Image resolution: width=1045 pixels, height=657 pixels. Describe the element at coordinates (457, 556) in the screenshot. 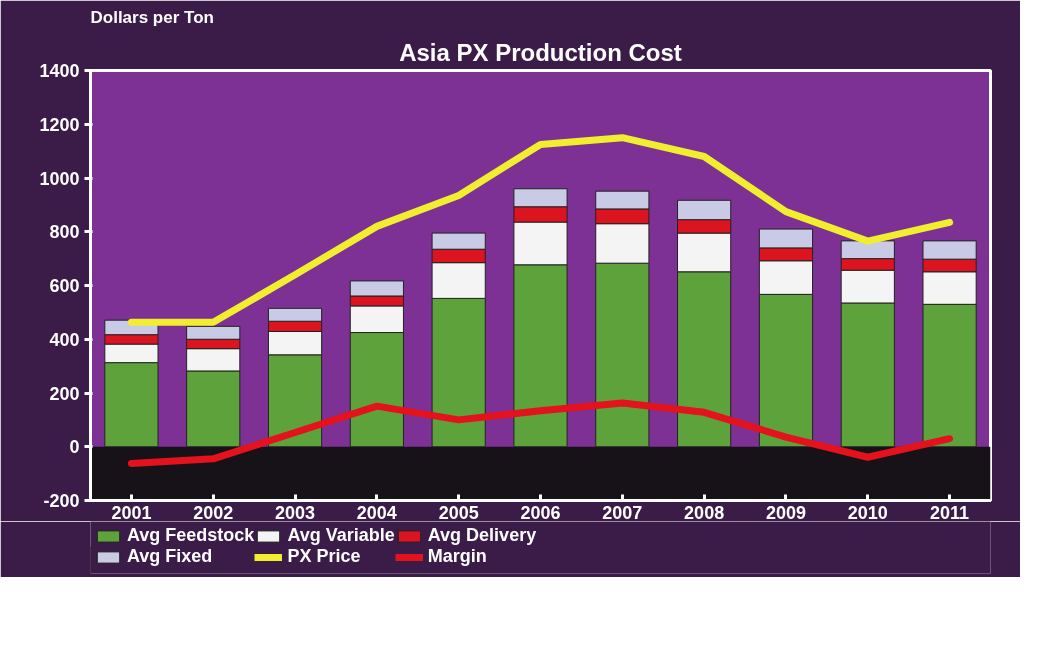

I see `legend-label: Margin` at that location.